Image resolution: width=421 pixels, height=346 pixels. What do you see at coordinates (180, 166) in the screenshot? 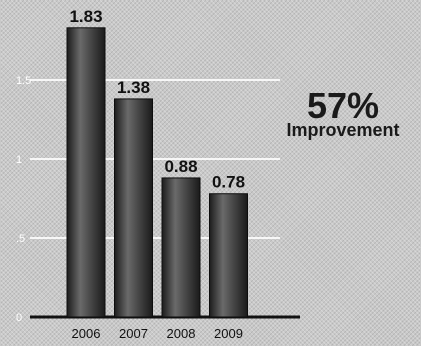
I see `value-label: 0.88` at bounding box center [180, 166].